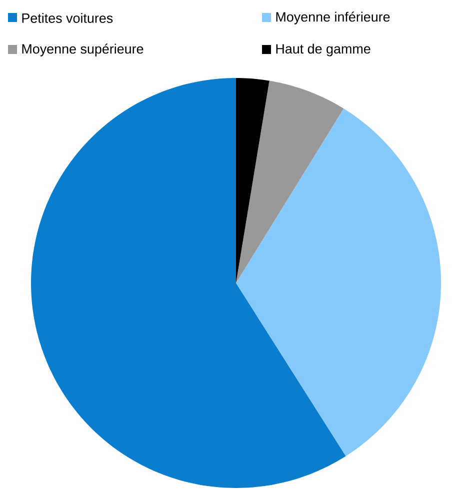 This screenshot has width=461, height=492. I want to click on legend-label: Haut de gamme, so click(323, 50).